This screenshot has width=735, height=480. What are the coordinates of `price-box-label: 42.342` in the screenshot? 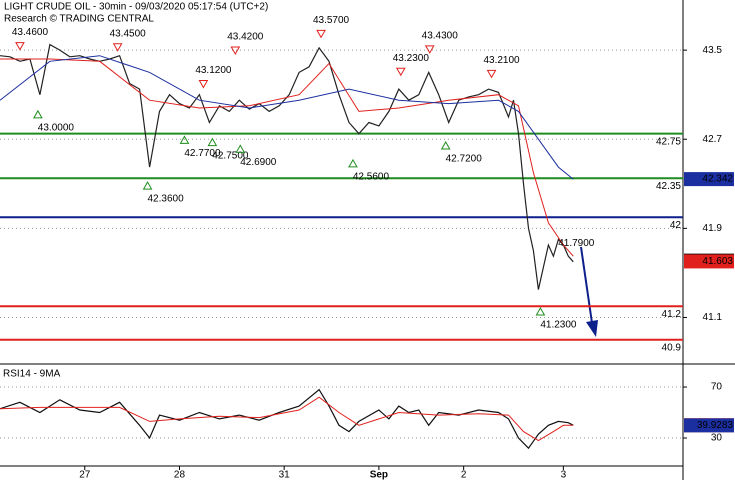 It's located at (717, 179).